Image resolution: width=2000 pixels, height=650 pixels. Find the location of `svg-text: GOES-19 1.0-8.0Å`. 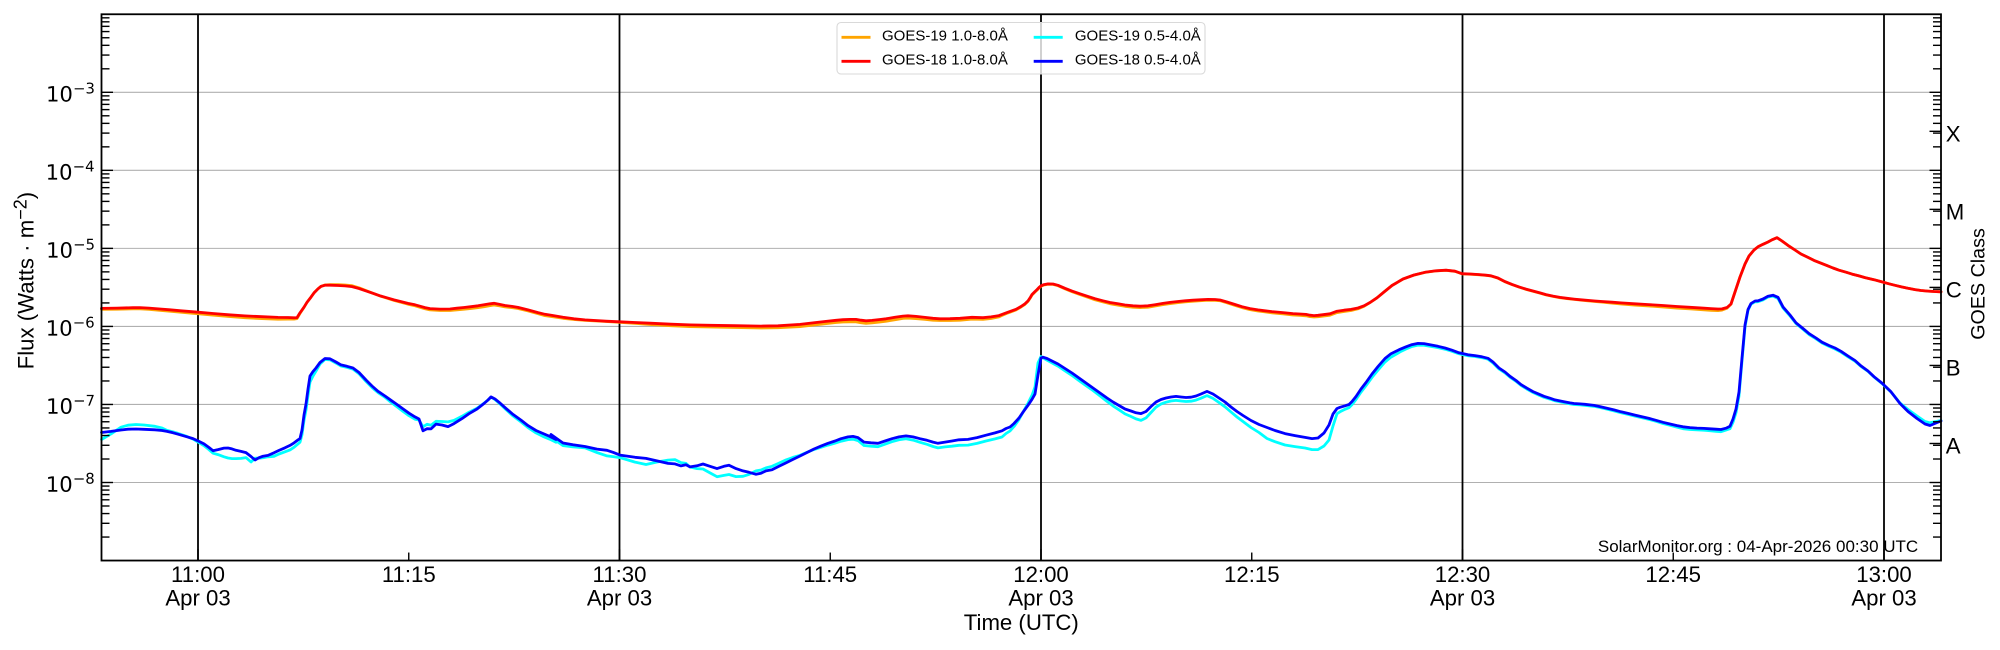

svg-text: GOES-19 1.0-8.0Å is located at coordinates (945, 36).